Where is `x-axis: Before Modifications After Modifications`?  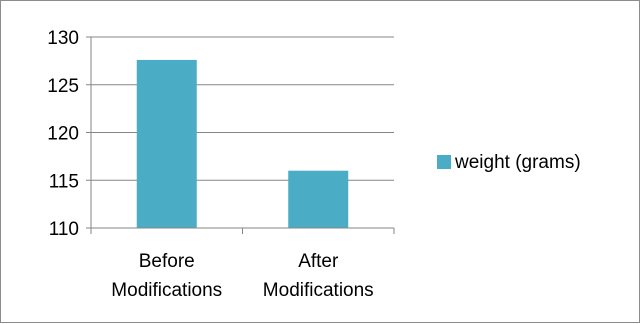
x-axis: Before Modifications After Modifications is located at coordinates (242, 264).